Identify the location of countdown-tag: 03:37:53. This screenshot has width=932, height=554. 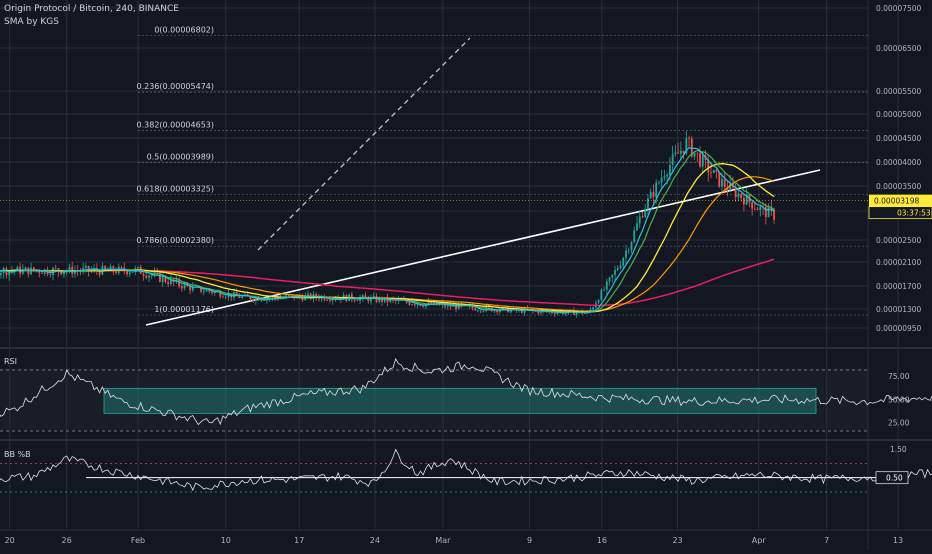
(914, 213).